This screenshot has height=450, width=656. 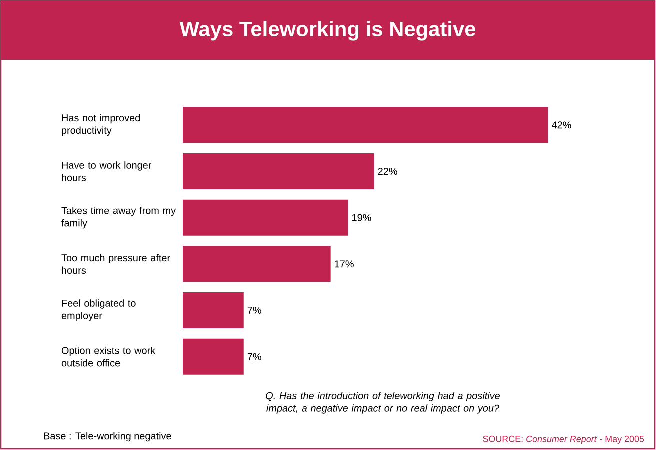 I want to click on text: Q. Has the introduction of teleworking had a positive impact, a negative impact or no real impact on you?, so click(x=383, y=403).